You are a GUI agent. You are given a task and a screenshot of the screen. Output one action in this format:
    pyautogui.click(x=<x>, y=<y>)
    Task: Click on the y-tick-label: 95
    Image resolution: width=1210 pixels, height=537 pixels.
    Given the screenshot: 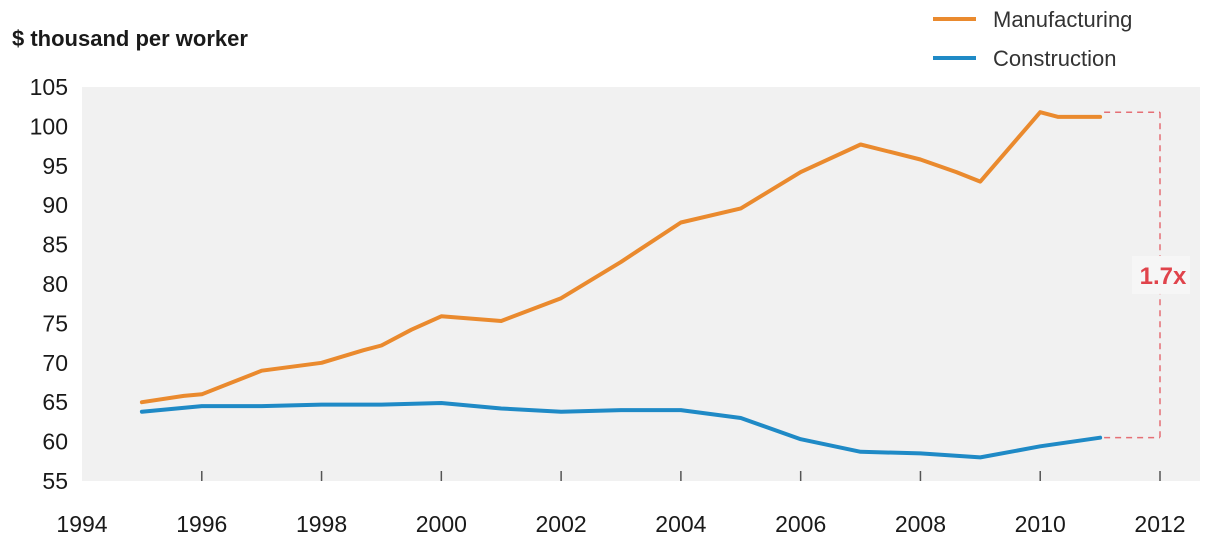 What is the action you would take?
    pyautogui.click(x=55, y=166)
    